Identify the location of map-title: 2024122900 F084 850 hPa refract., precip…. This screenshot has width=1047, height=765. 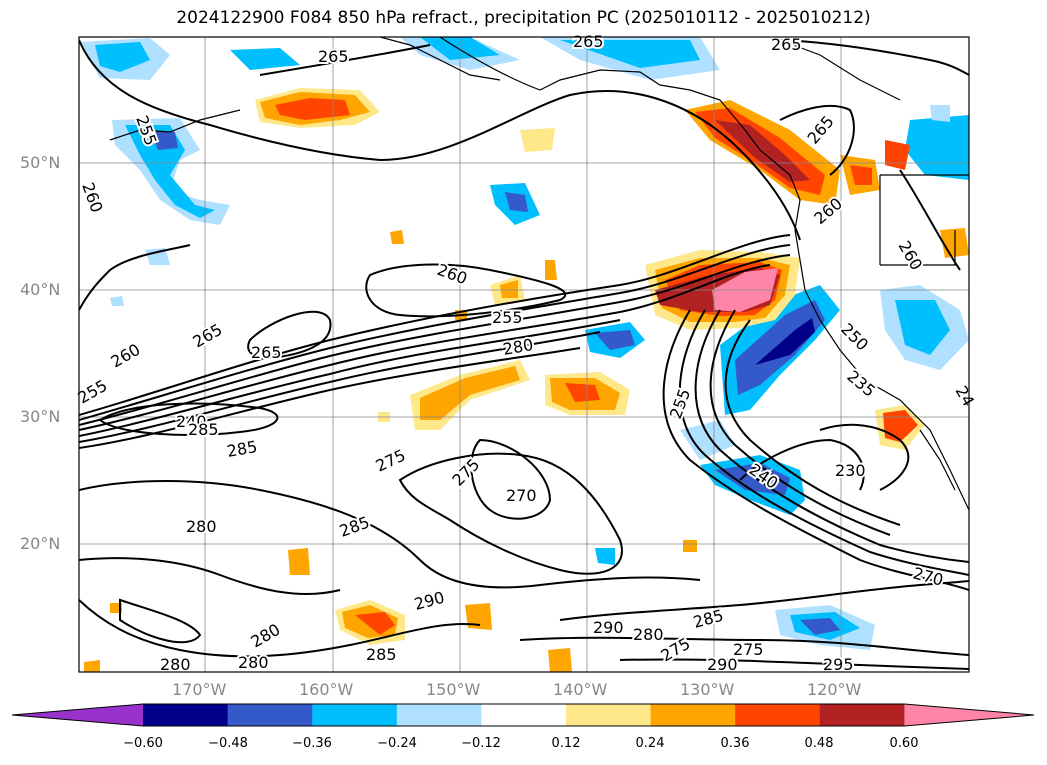
(523, 18).